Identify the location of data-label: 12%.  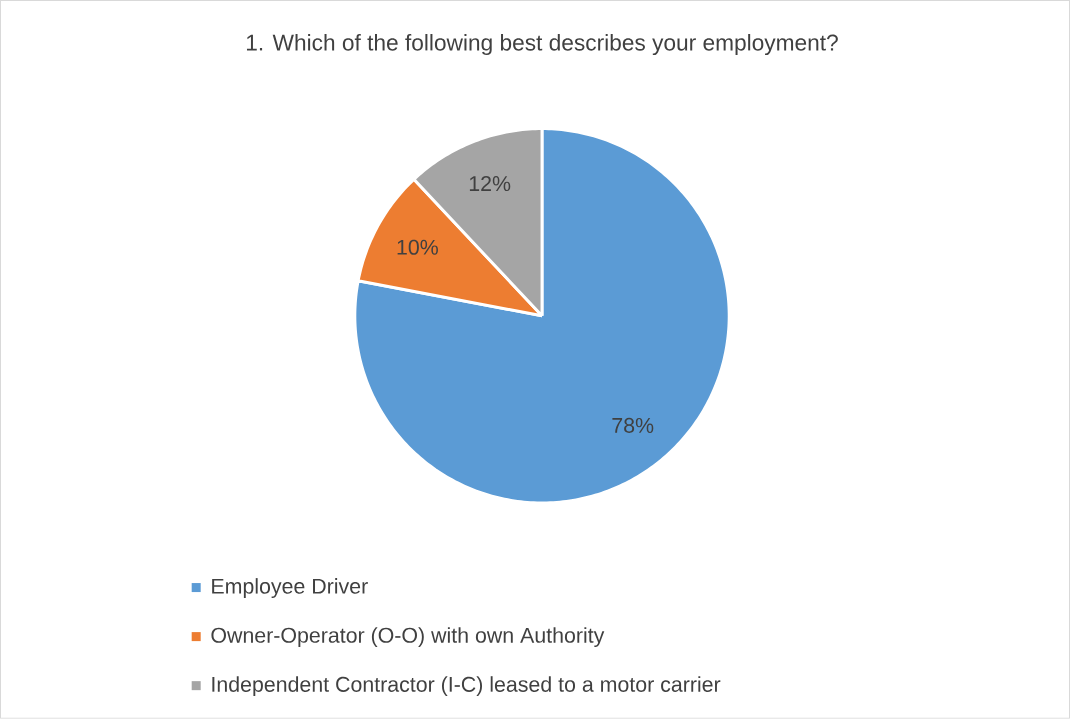
(490, 184).